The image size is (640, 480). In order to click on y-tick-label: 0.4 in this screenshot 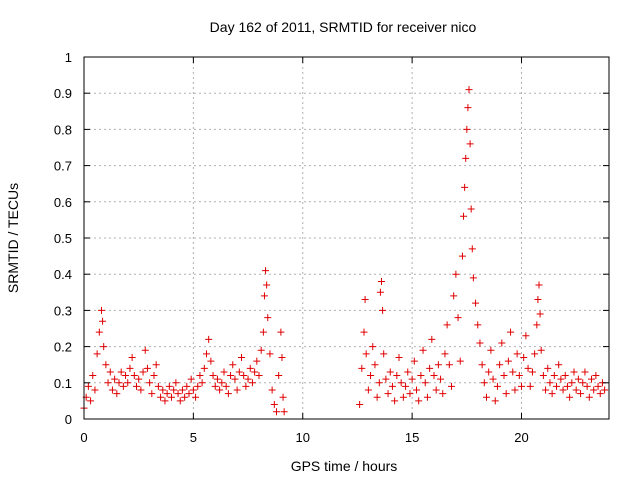, I will do `click(63, 274)`.